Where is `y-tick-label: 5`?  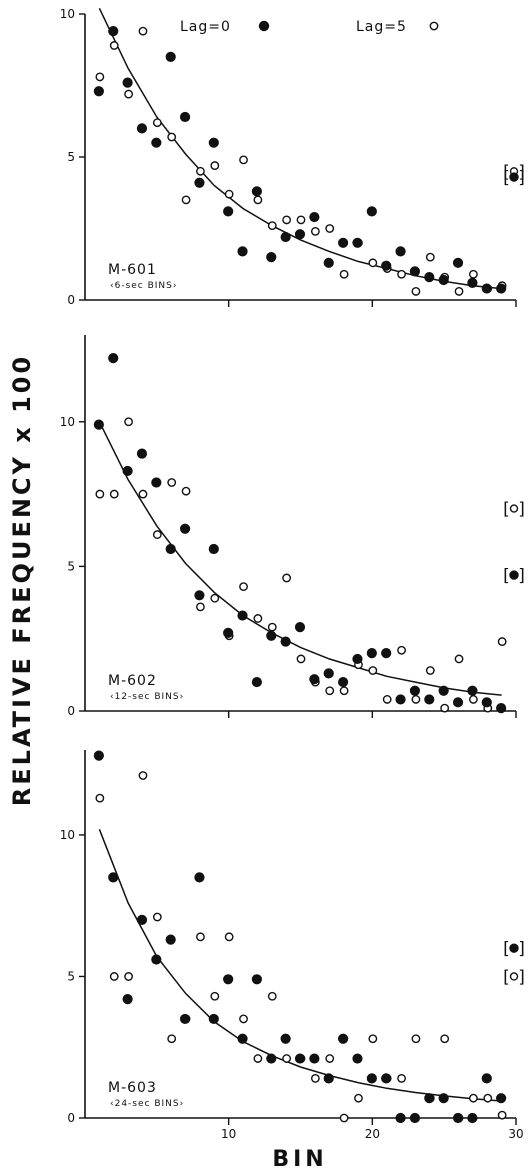 y-tick-label: 5 is located at coordinates (71, 976).